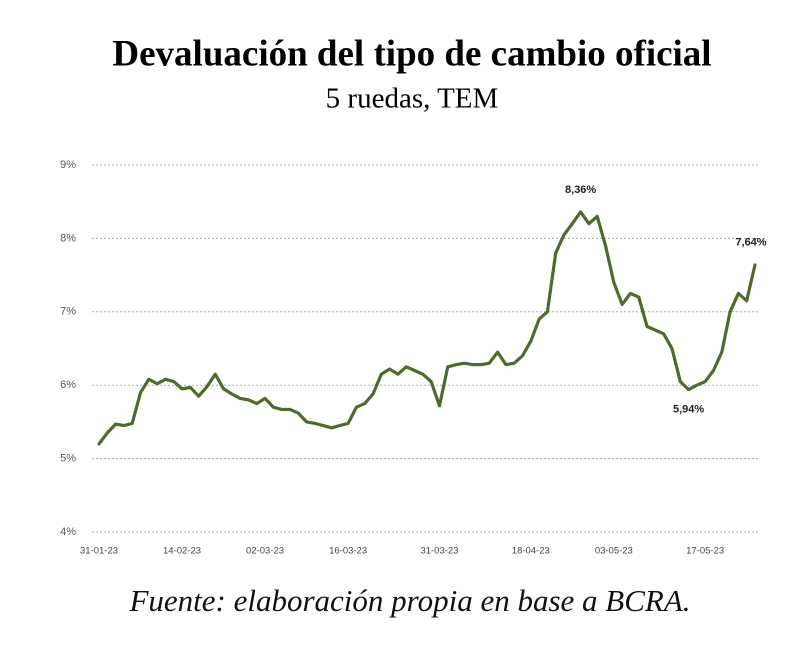 The height and width of the screenshot is (648, 800). I want to click on y-tick-label: 5%, so click(68, 459).